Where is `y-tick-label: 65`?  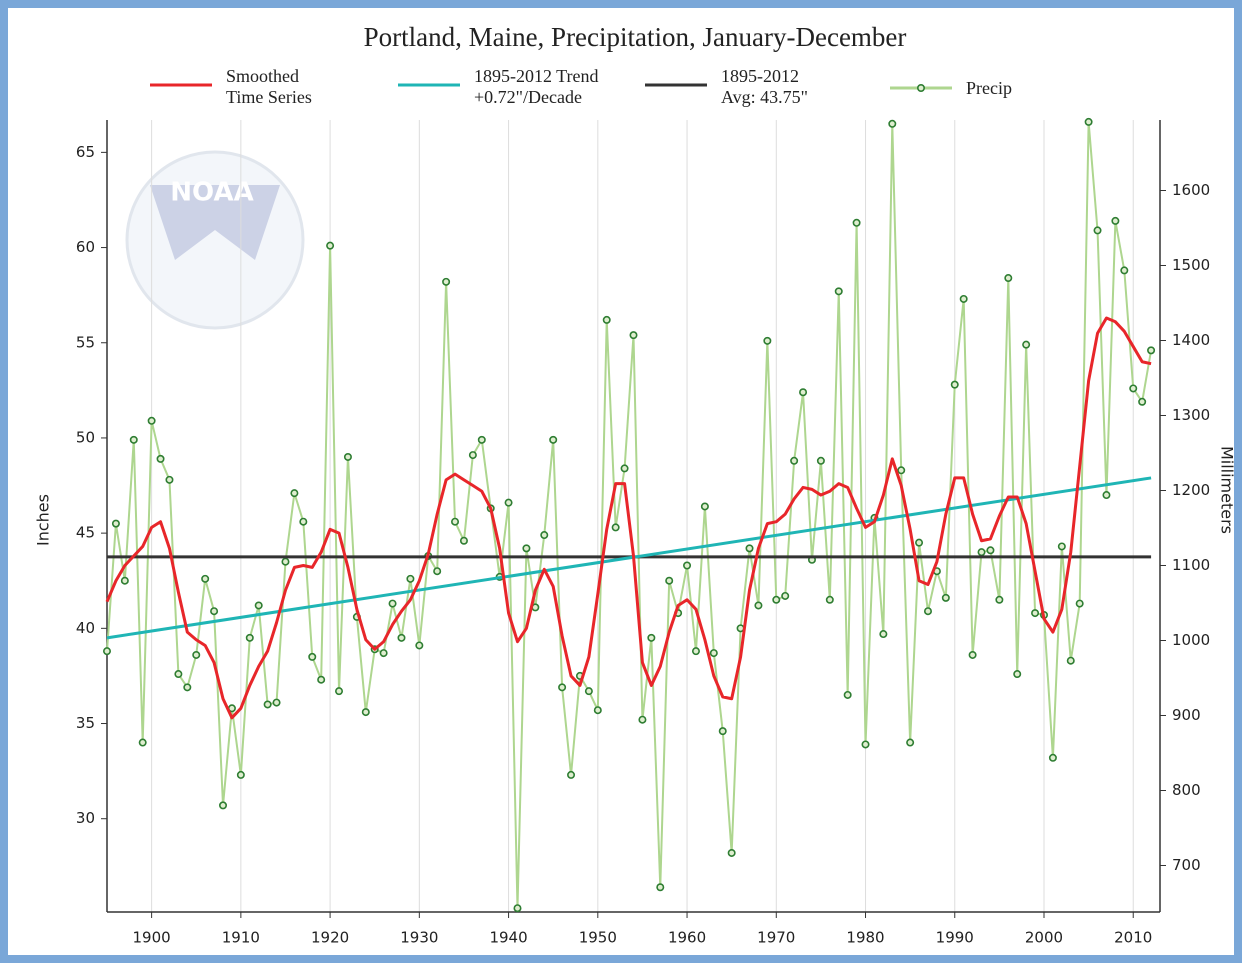 y-tick-label: 65 is located at coordinates (85, 152).